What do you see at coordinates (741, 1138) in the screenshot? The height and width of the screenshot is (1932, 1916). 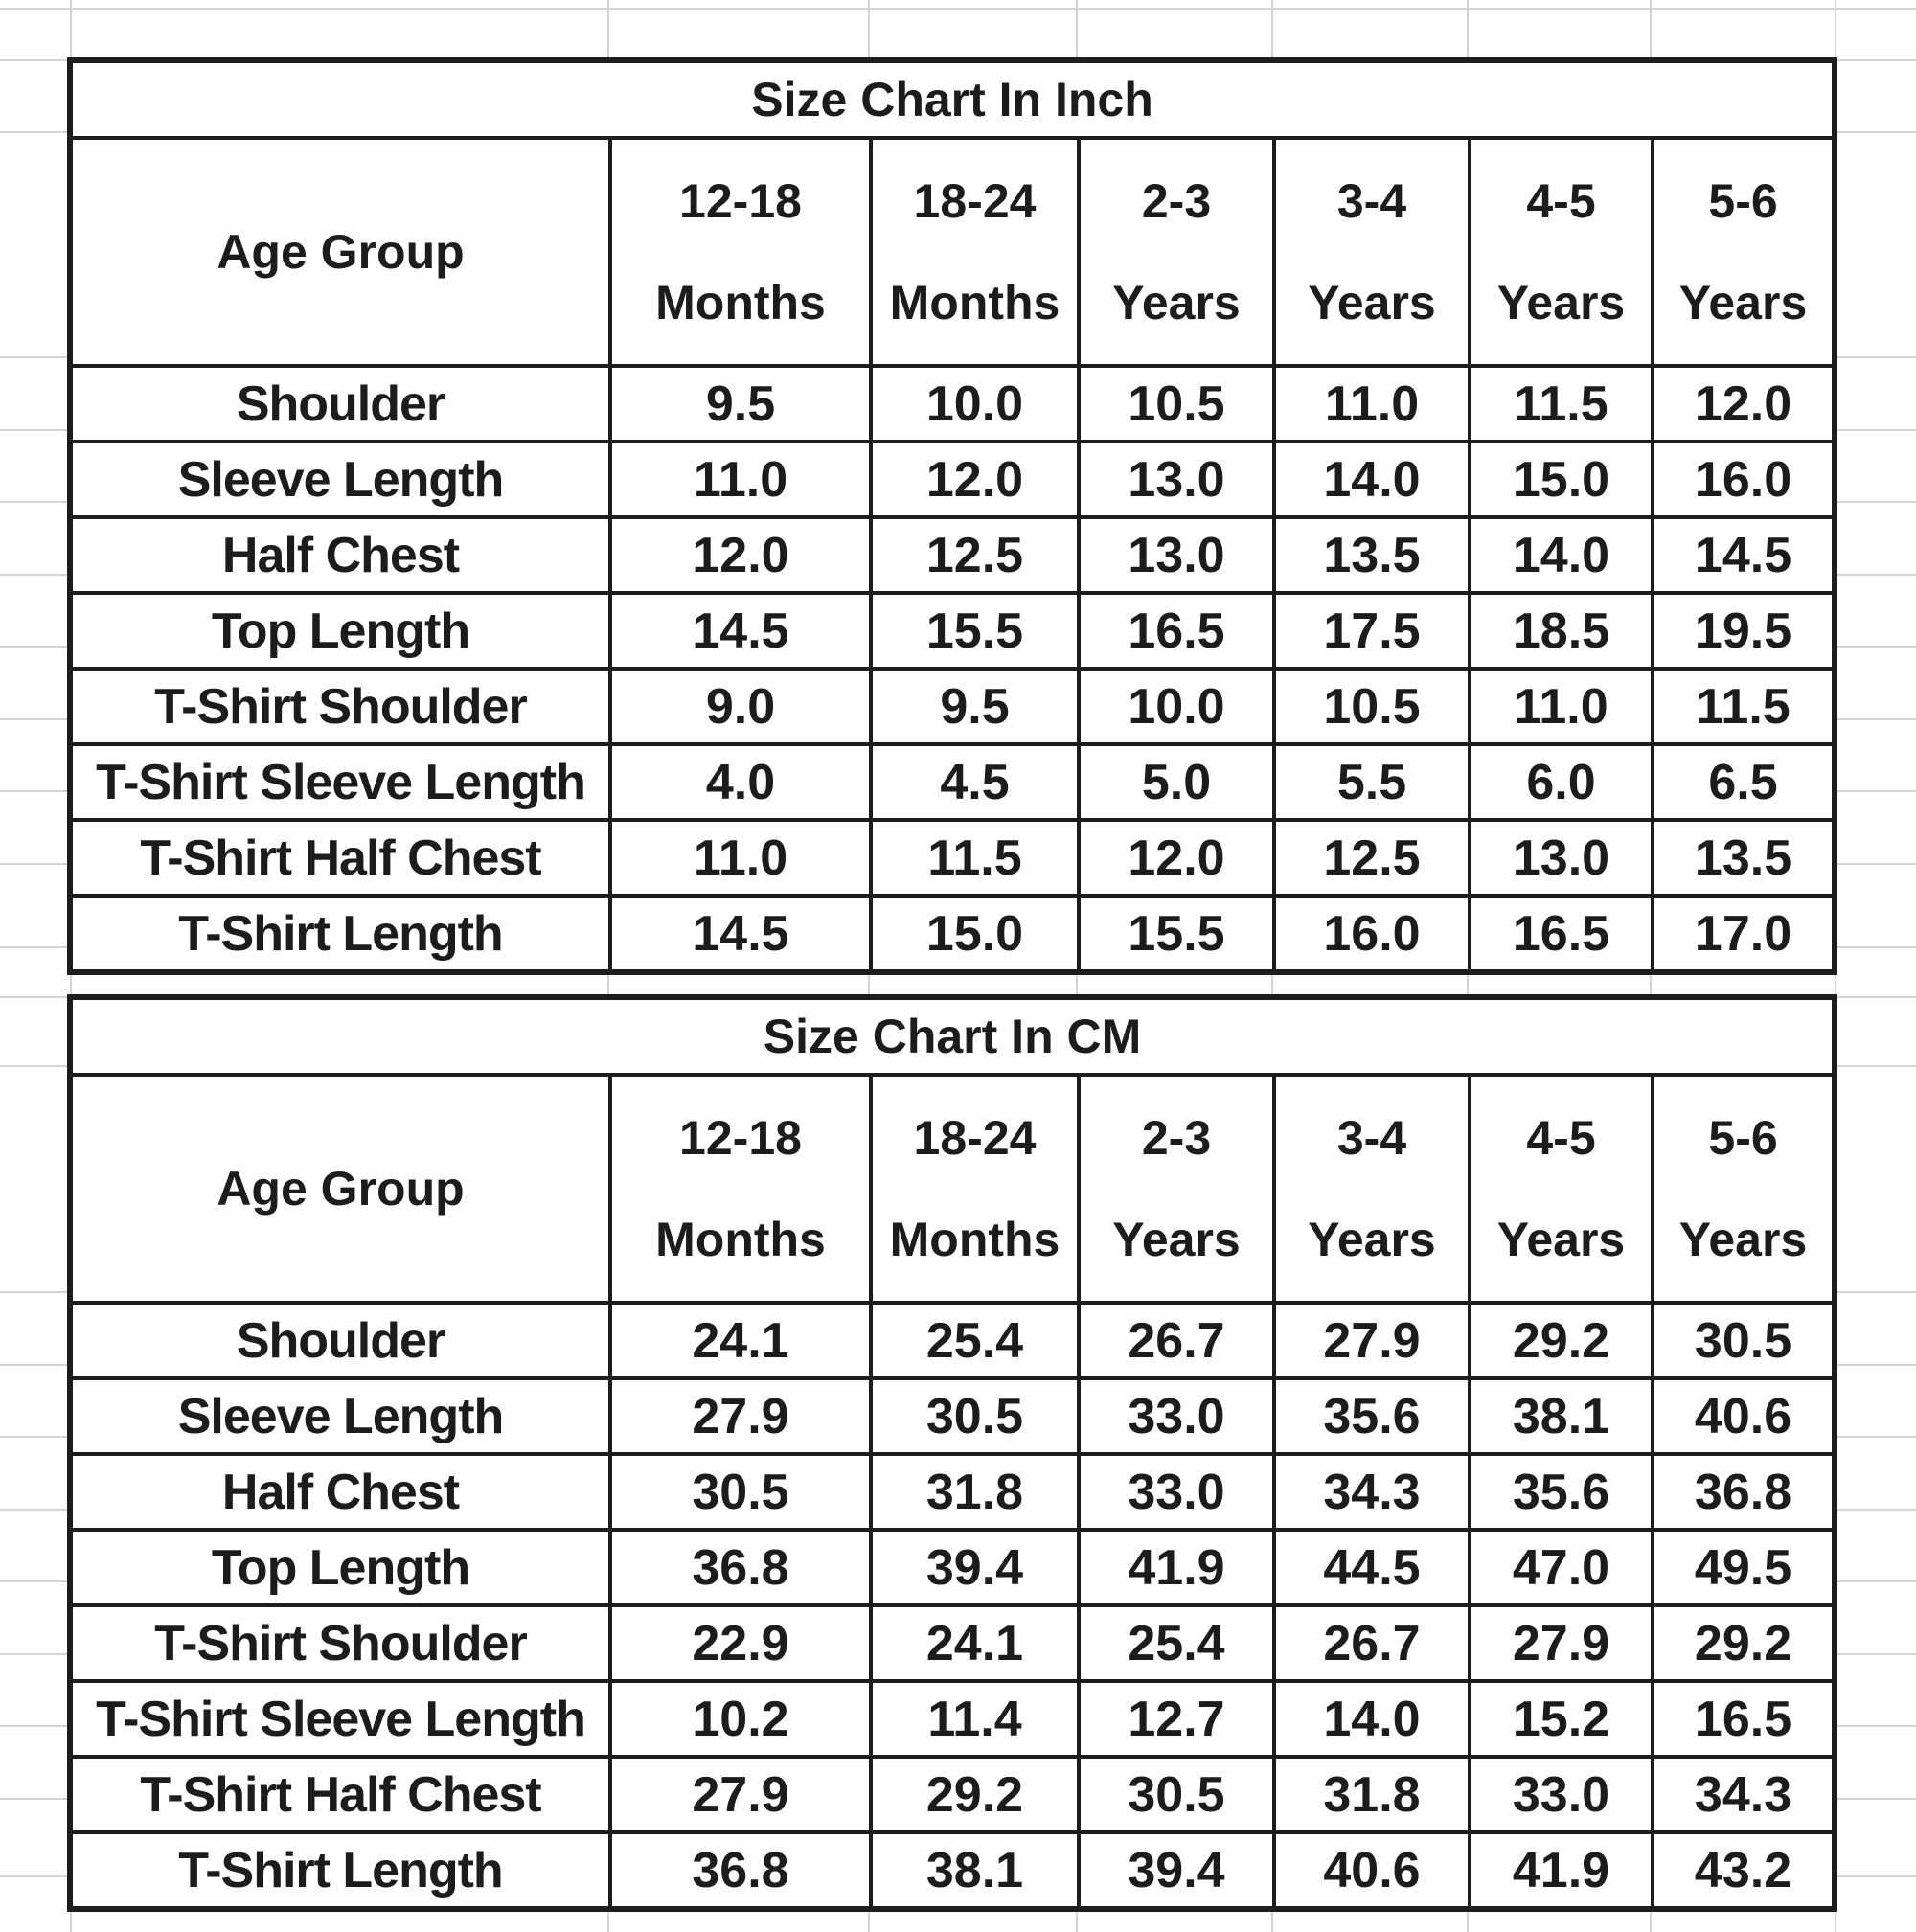 I see `column-header-line1: 12-18` at bounding box center [741, 1138].